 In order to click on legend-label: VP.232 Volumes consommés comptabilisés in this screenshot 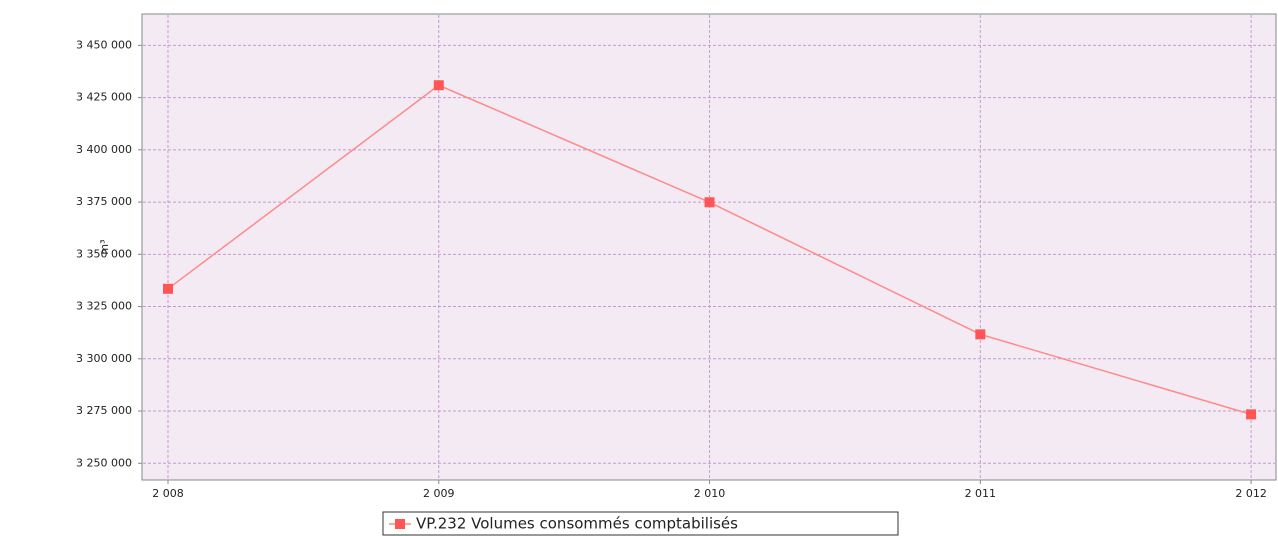, I will do `click(577, 524)`.